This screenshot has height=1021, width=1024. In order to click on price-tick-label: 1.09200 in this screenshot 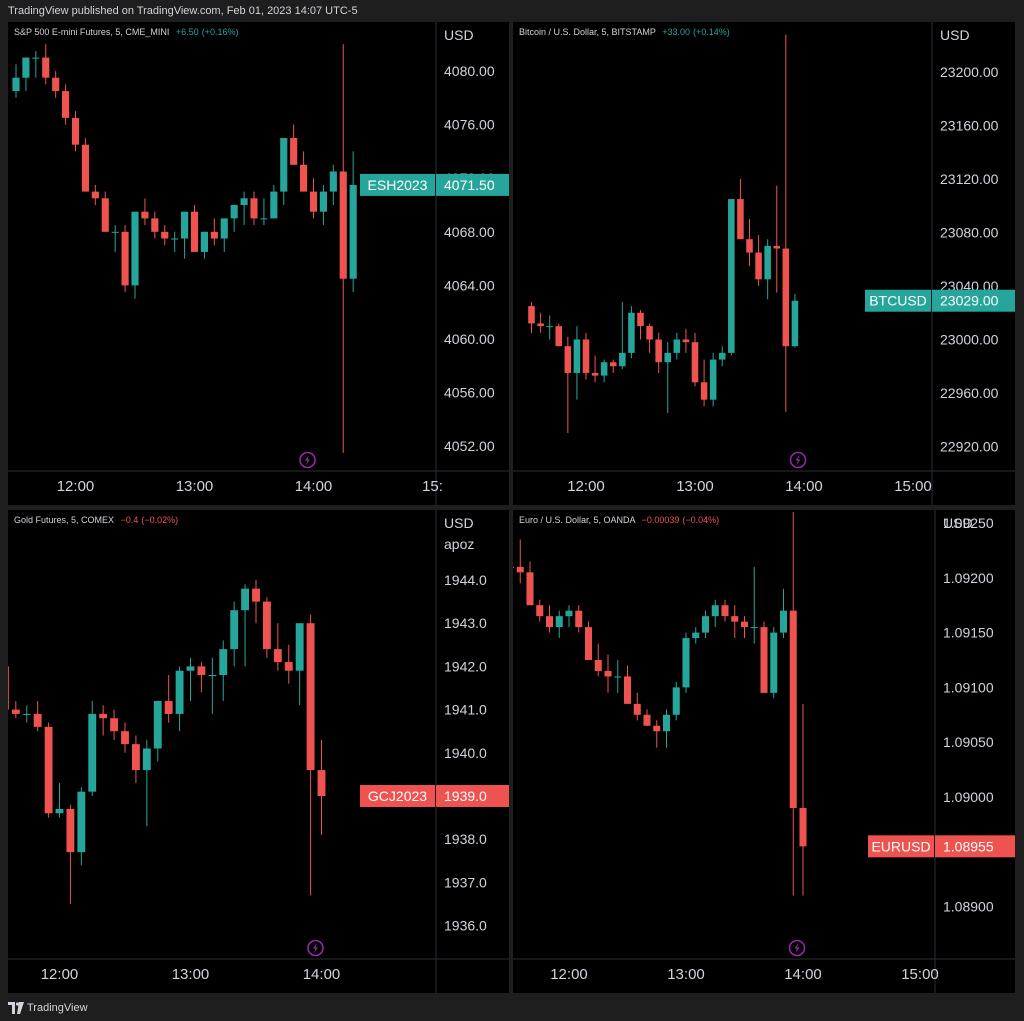, I will do `click(968, 578)`.